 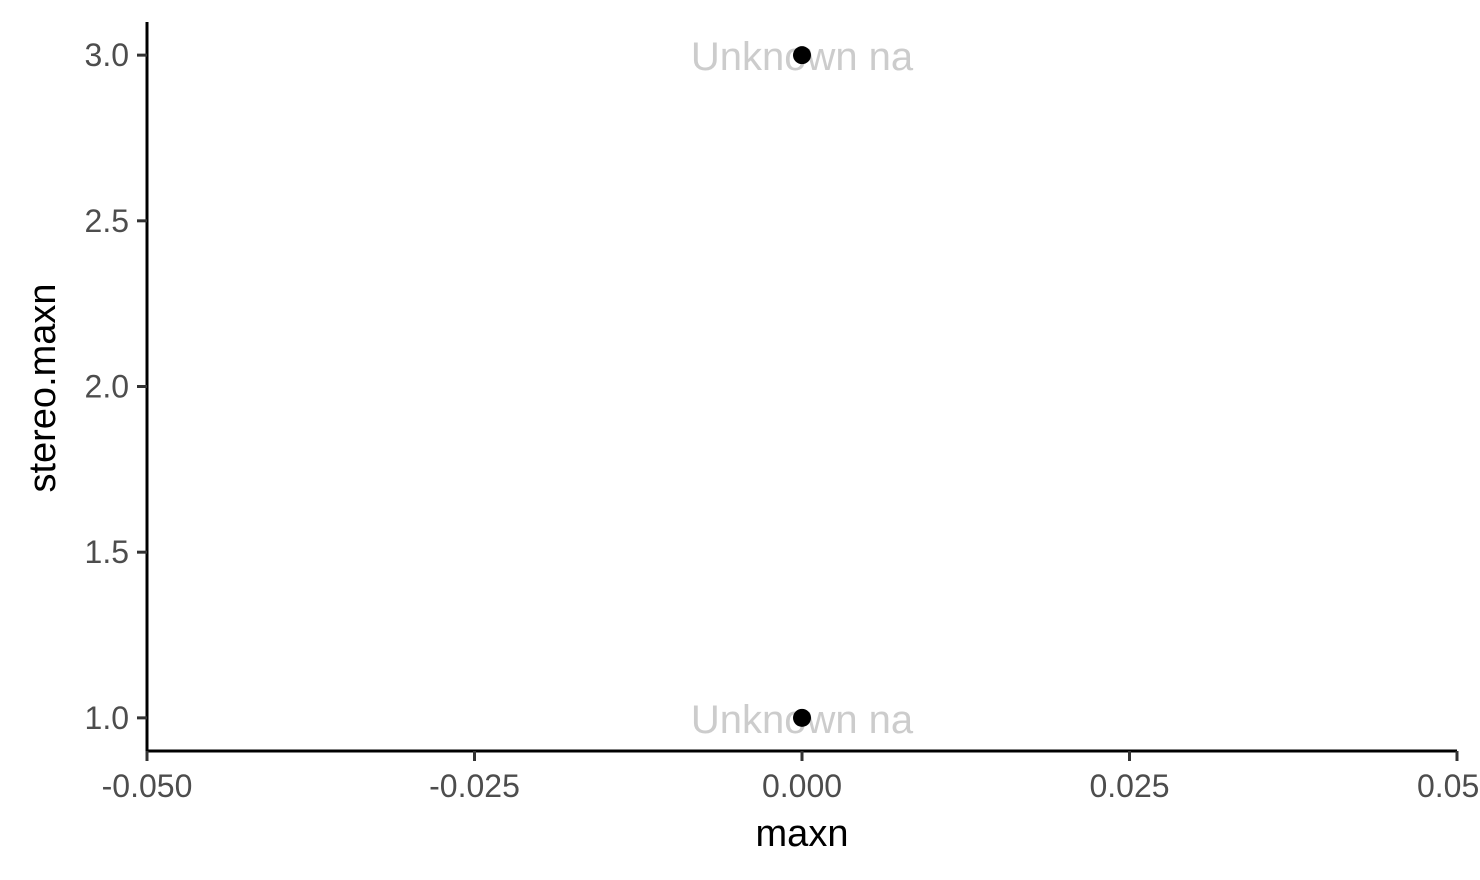 What do you see at coordinates (107, 718) in the screenshot?
I see `y-tick-label: 1.0` at bounding box center [107, 718].